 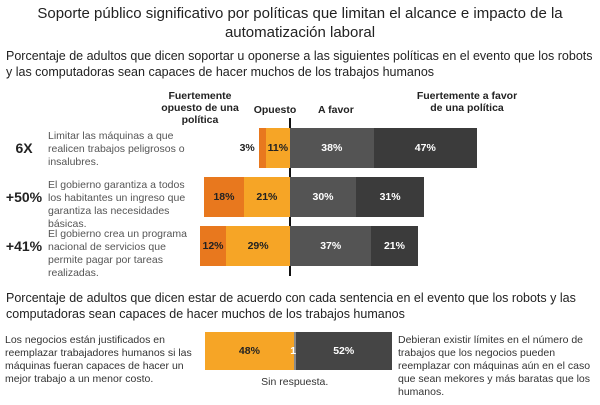 What do you see at coordinates (336, 110) in the screenshot?
I see `legend-label: A favor` at bounding box center [336, 110].